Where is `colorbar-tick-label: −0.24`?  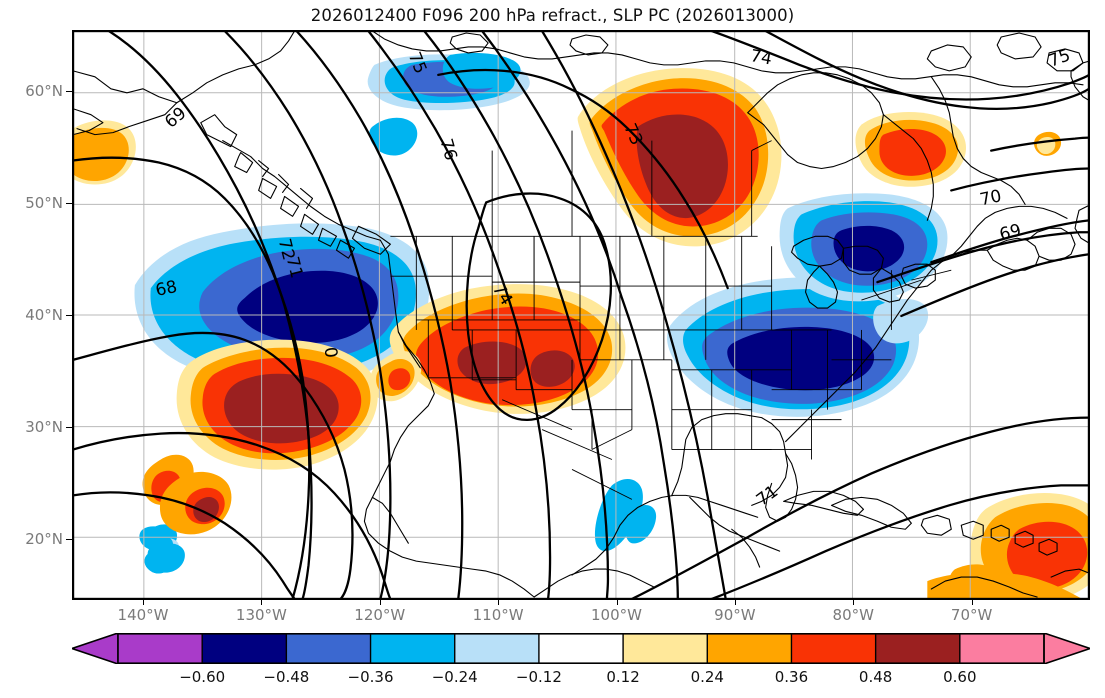 colorbar-tick-label: −0.24 is located at coordinates (454, 677).